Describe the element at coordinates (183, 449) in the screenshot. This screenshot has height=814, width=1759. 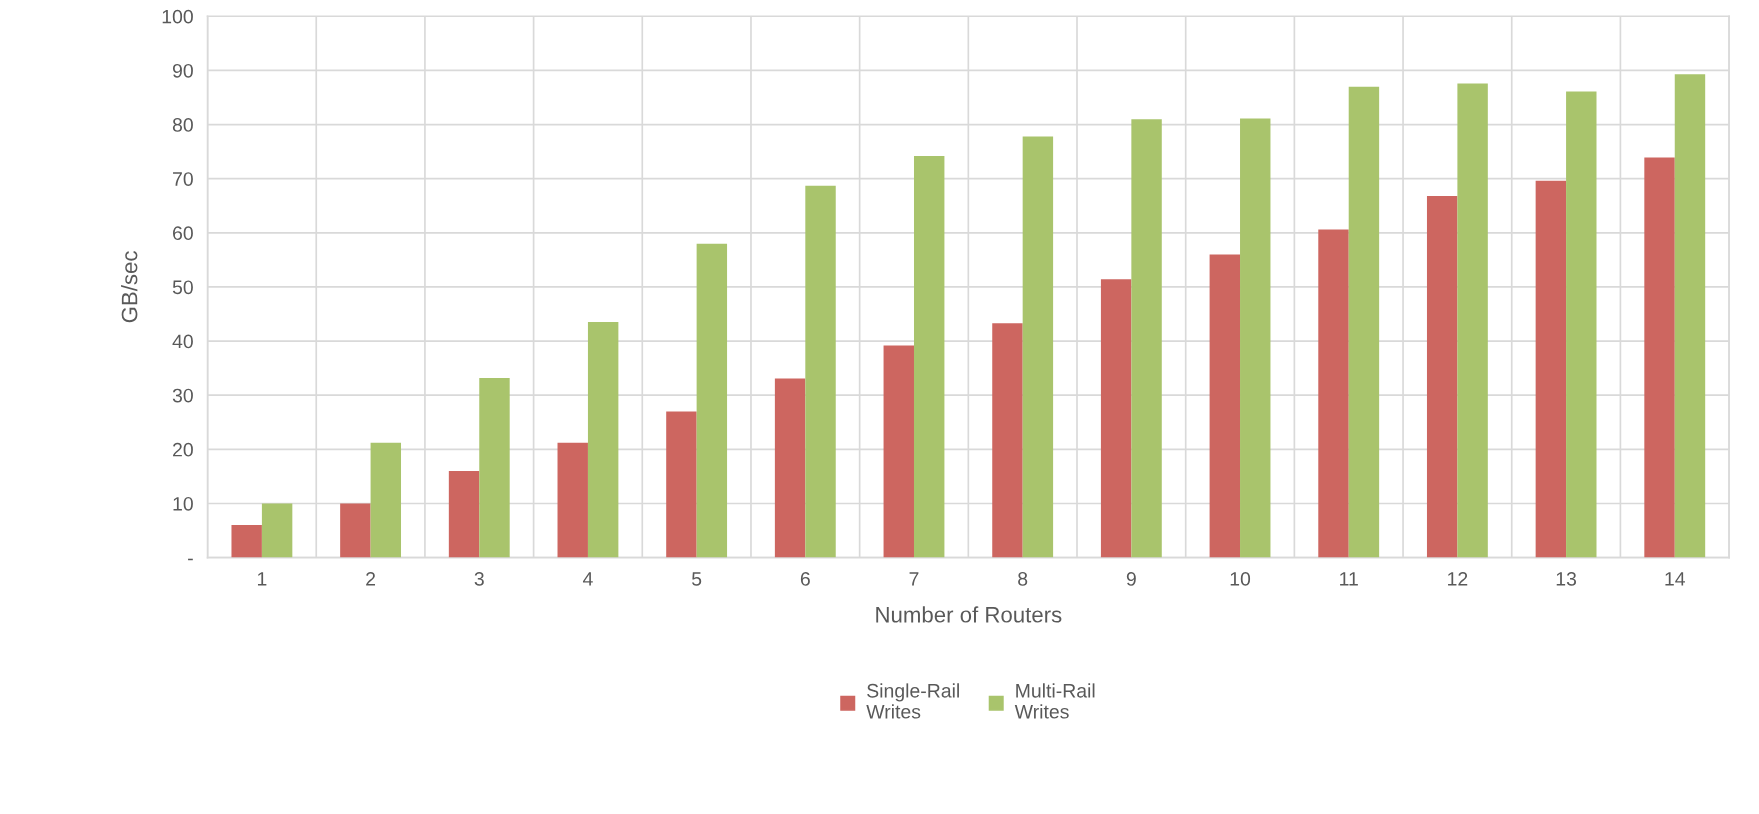
I see `y-tick-label: 20` at that location.